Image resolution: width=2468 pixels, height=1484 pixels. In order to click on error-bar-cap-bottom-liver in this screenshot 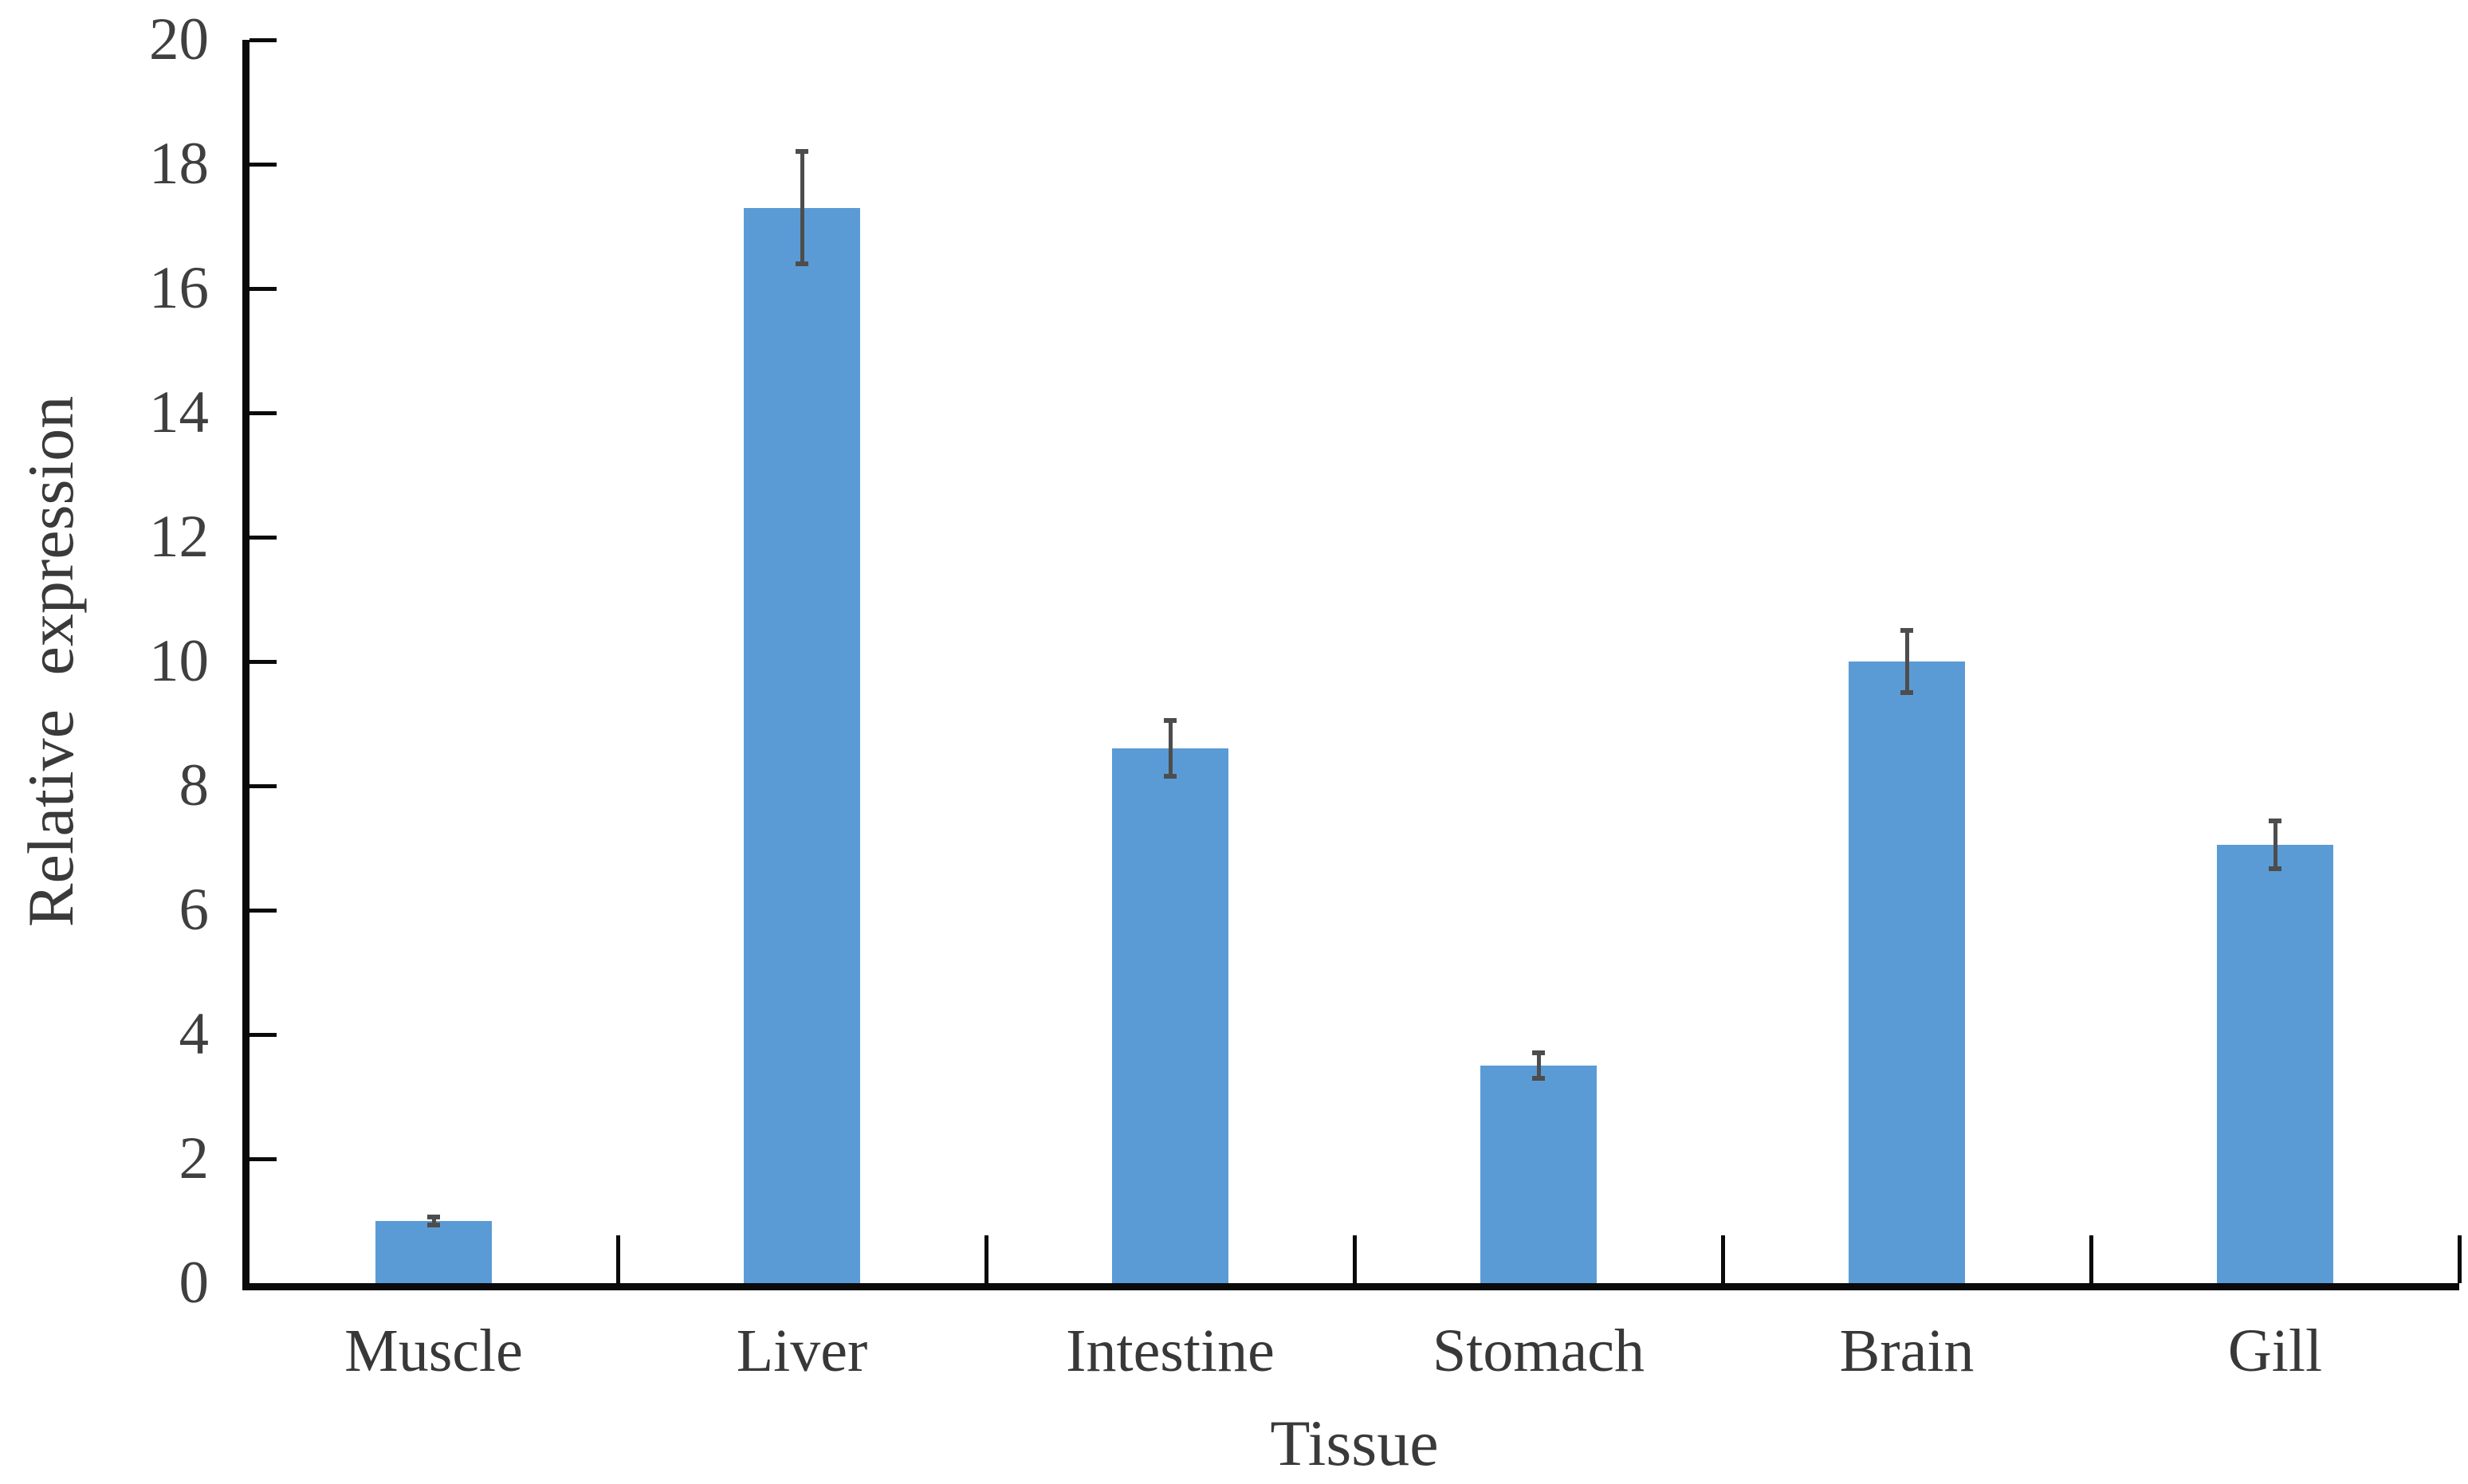, I will do `click(802, 263)`.